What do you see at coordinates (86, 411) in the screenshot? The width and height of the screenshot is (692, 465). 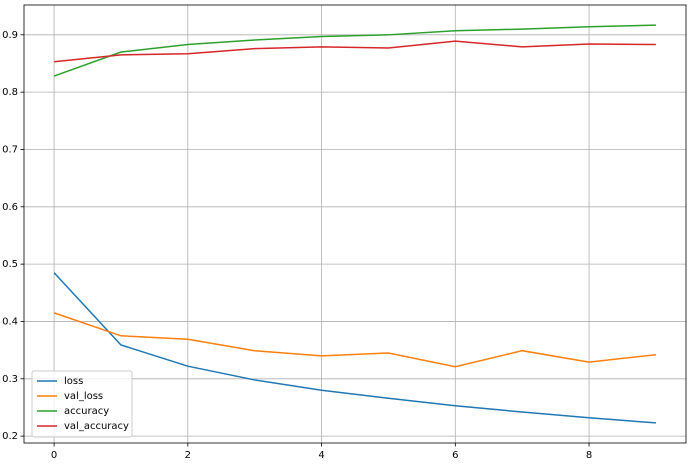 I see `legend-label: accuracy` at bounding box center [86, 411].